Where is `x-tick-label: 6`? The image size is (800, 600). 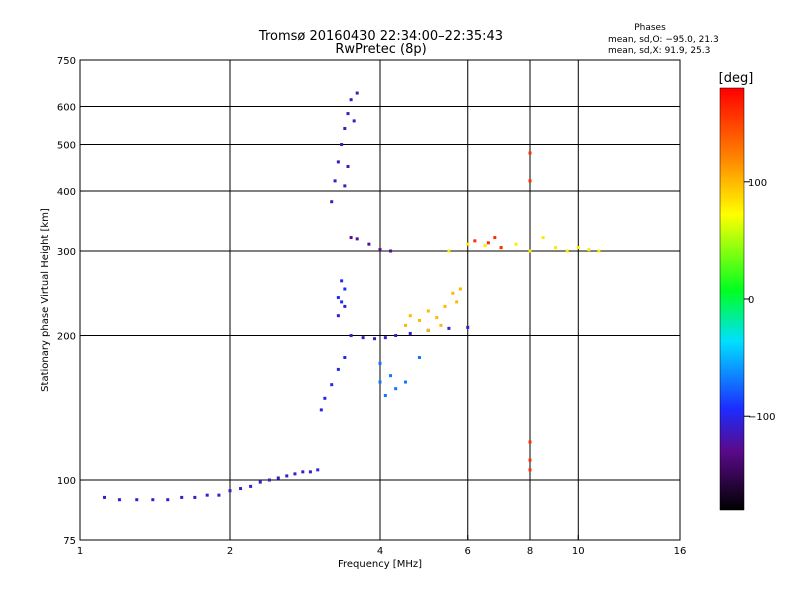
x-tick-label: 6 is located at coordinates (468, 551).